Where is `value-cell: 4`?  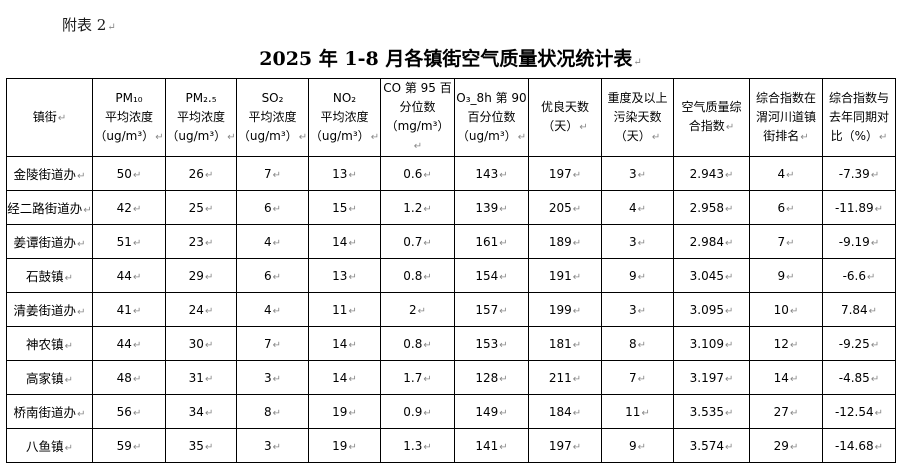 value-cell: 4 is located at coordinates (786, 173).